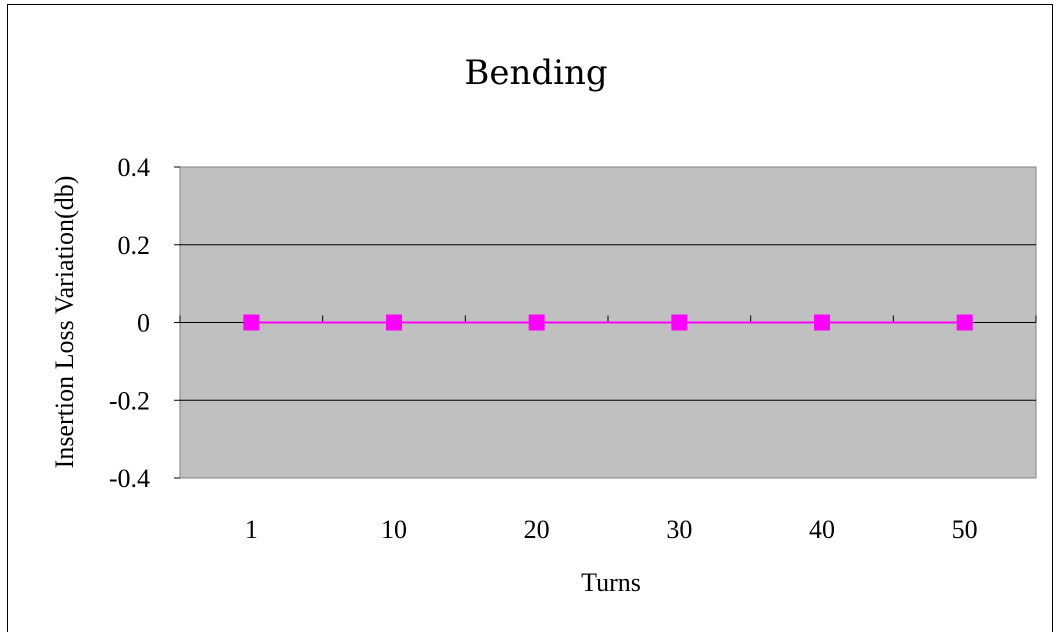 This screenshot has height=633, width=1056. What do you see at coordinates (537, 529) in the screenshot?
I see `x-tick-label: 20` at bounding box center [537, 529].